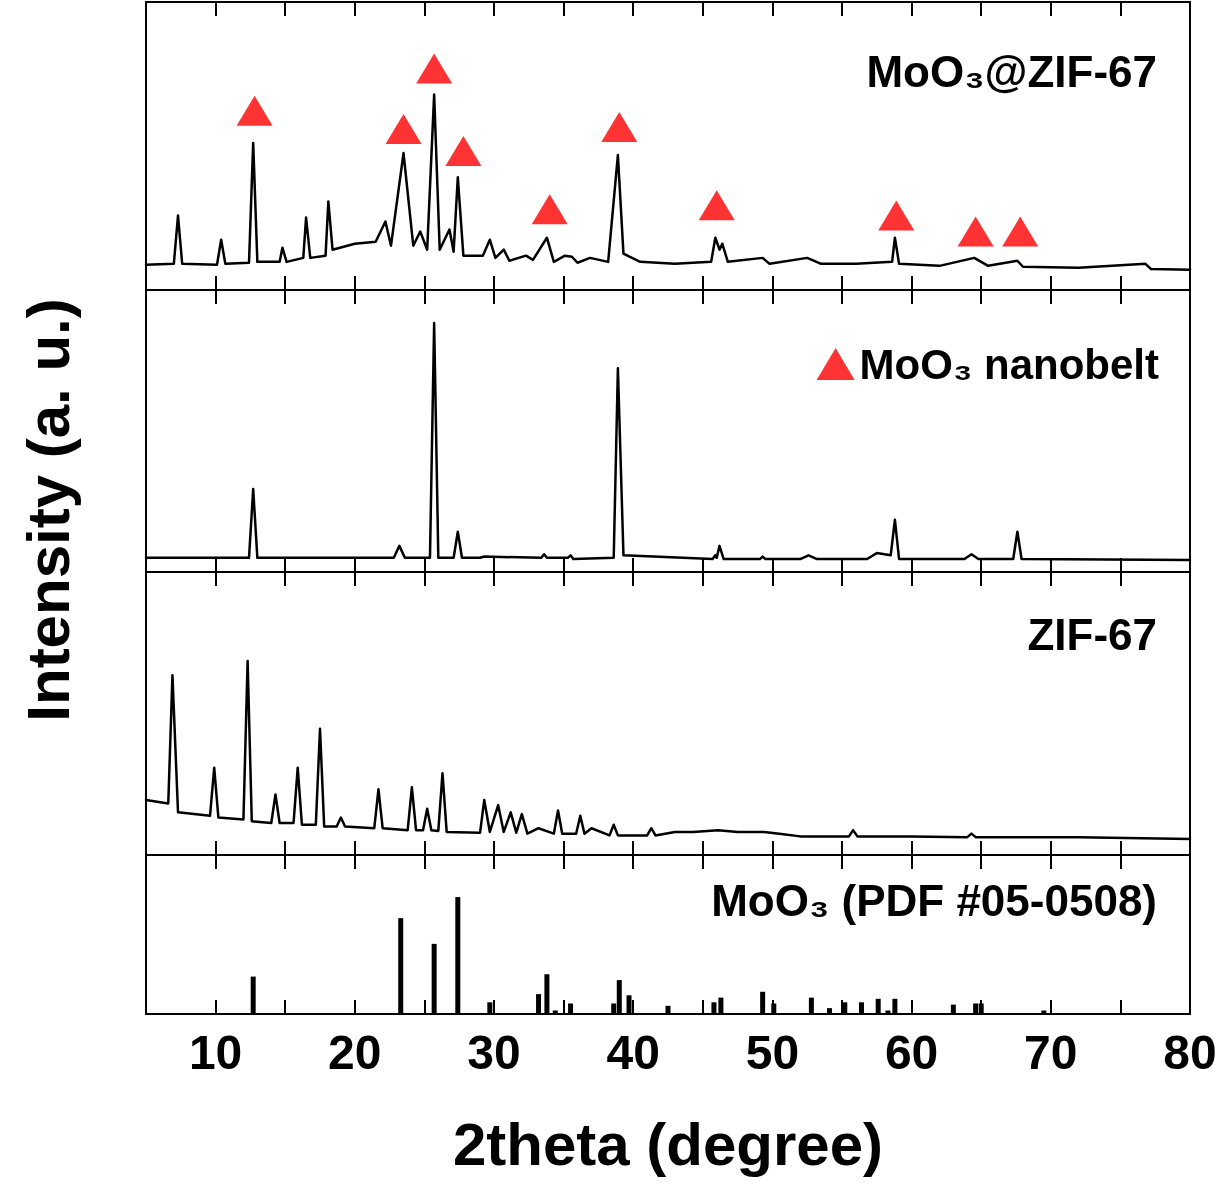 This screenshot has width=1227, height=1192. Describe the element at coordinates (1051, 1052) in the screenshot. I see `x-tick-label: 70` at that location.